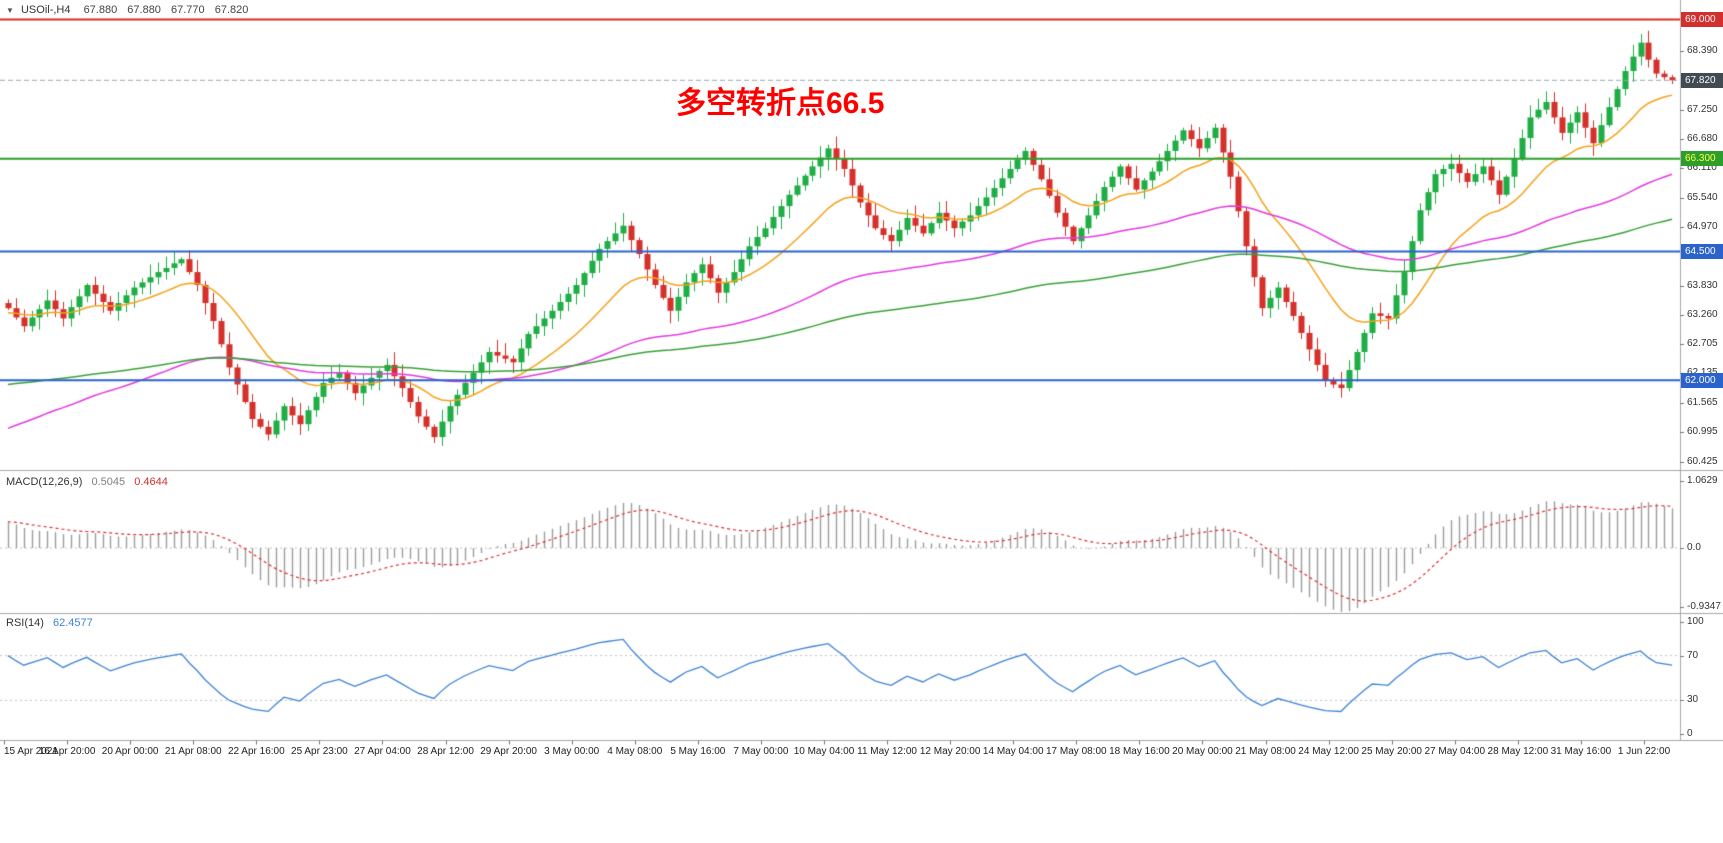  Describe the element at coordinates (193, 751) in the screenshot. I see `time-scale-label: 21 Apr 08:00` at that location.